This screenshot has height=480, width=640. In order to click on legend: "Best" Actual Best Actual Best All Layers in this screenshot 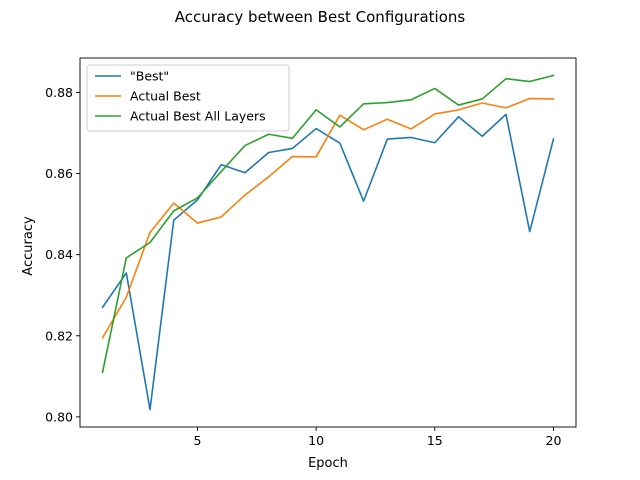, I will do `click(188, 98)`.